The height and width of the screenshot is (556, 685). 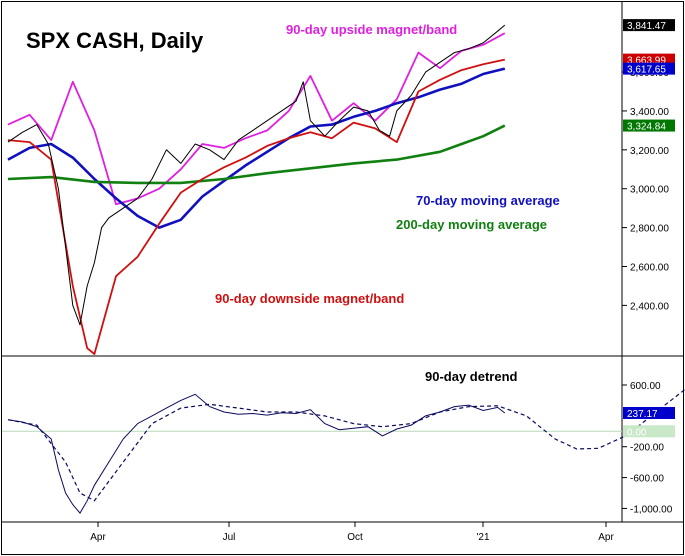 I want to click on last-value-label: 3,663.99, so click(x=646, y=61).